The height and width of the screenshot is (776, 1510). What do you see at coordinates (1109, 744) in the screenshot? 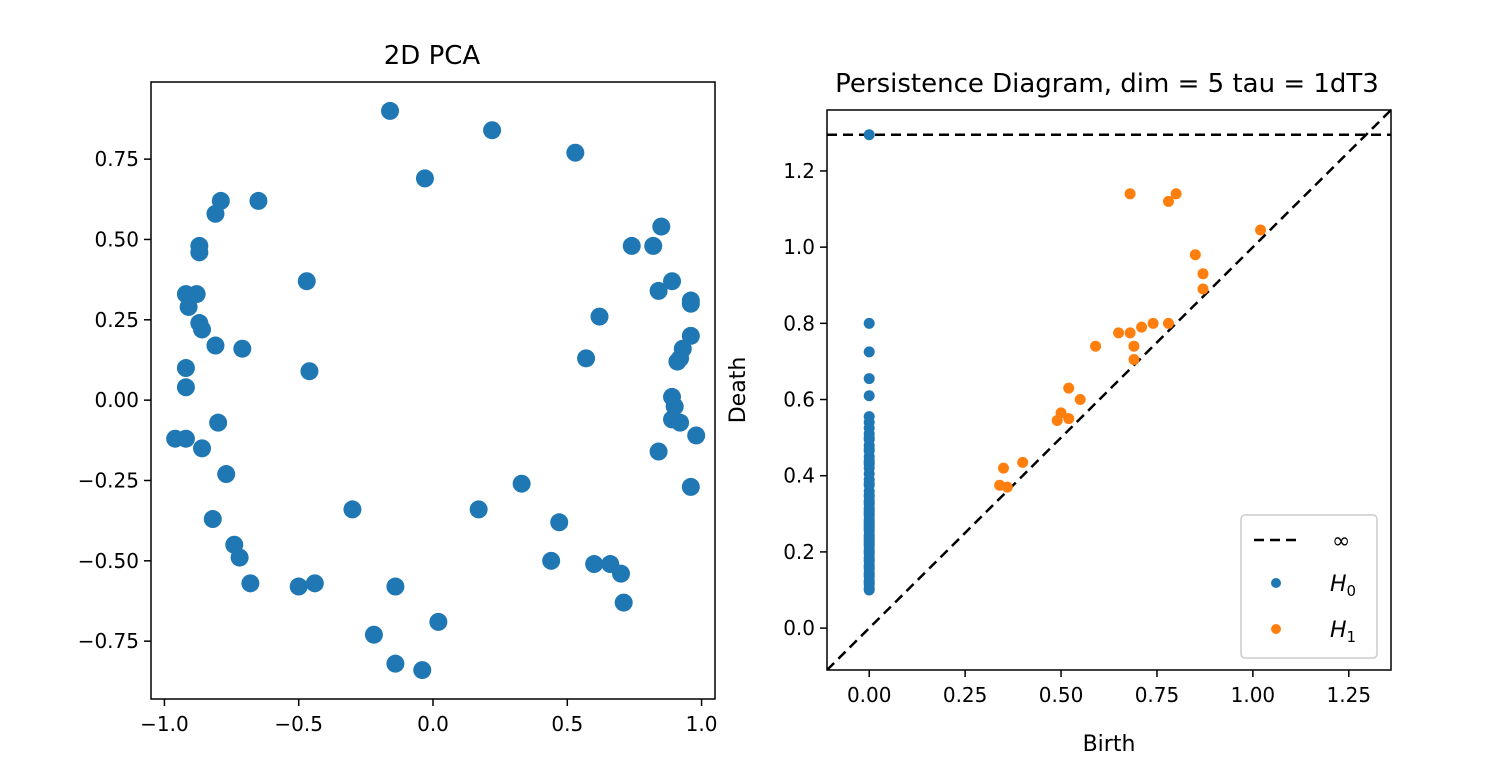
I see `pd-x-axis-title: Birth` at bounding box center [1109, 744].